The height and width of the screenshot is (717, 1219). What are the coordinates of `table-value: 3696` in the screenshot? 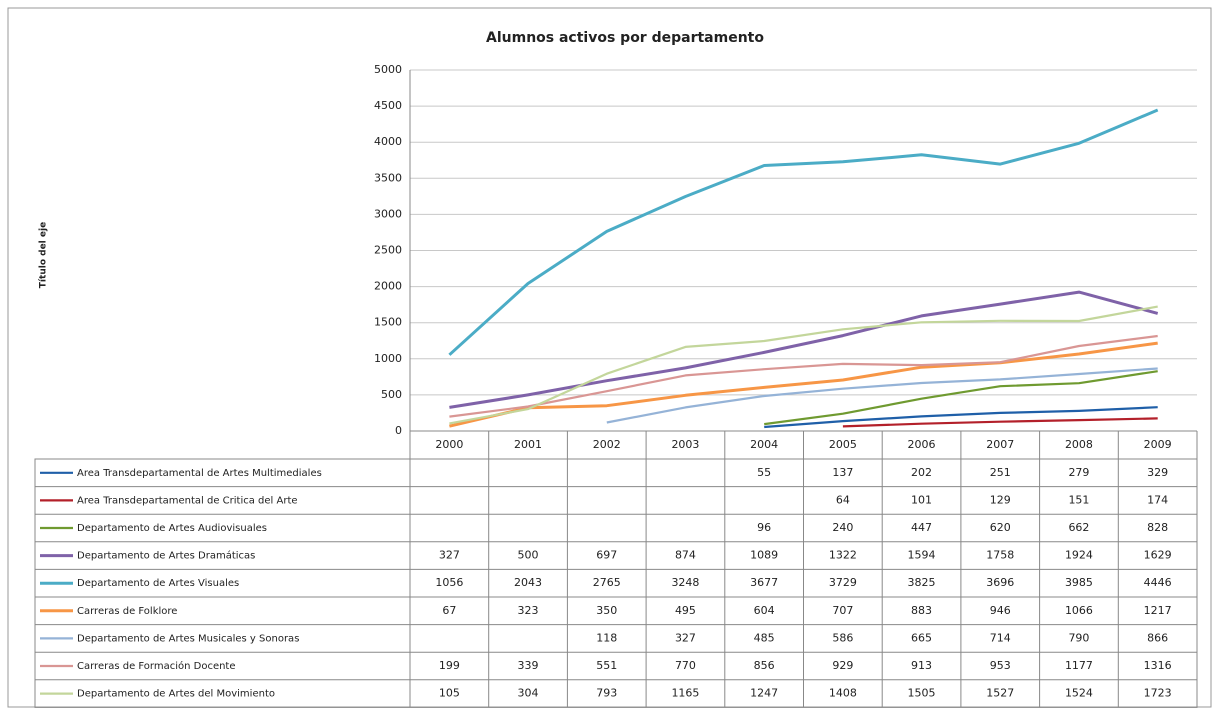 It's located at (1000, 582).